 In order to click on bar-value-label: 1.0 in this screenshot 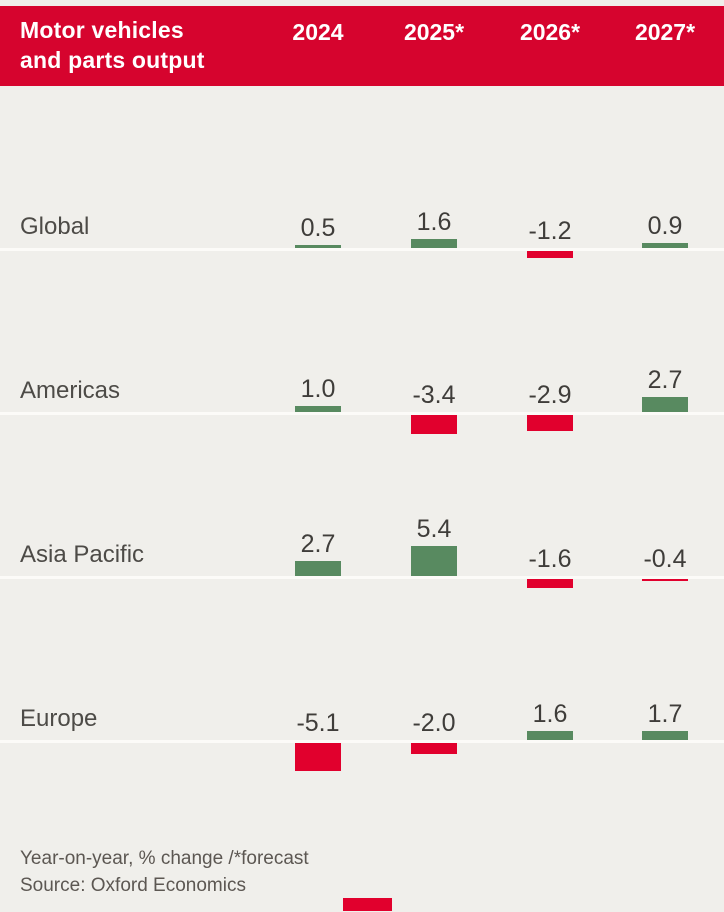, I will do `click(318, 389)`.